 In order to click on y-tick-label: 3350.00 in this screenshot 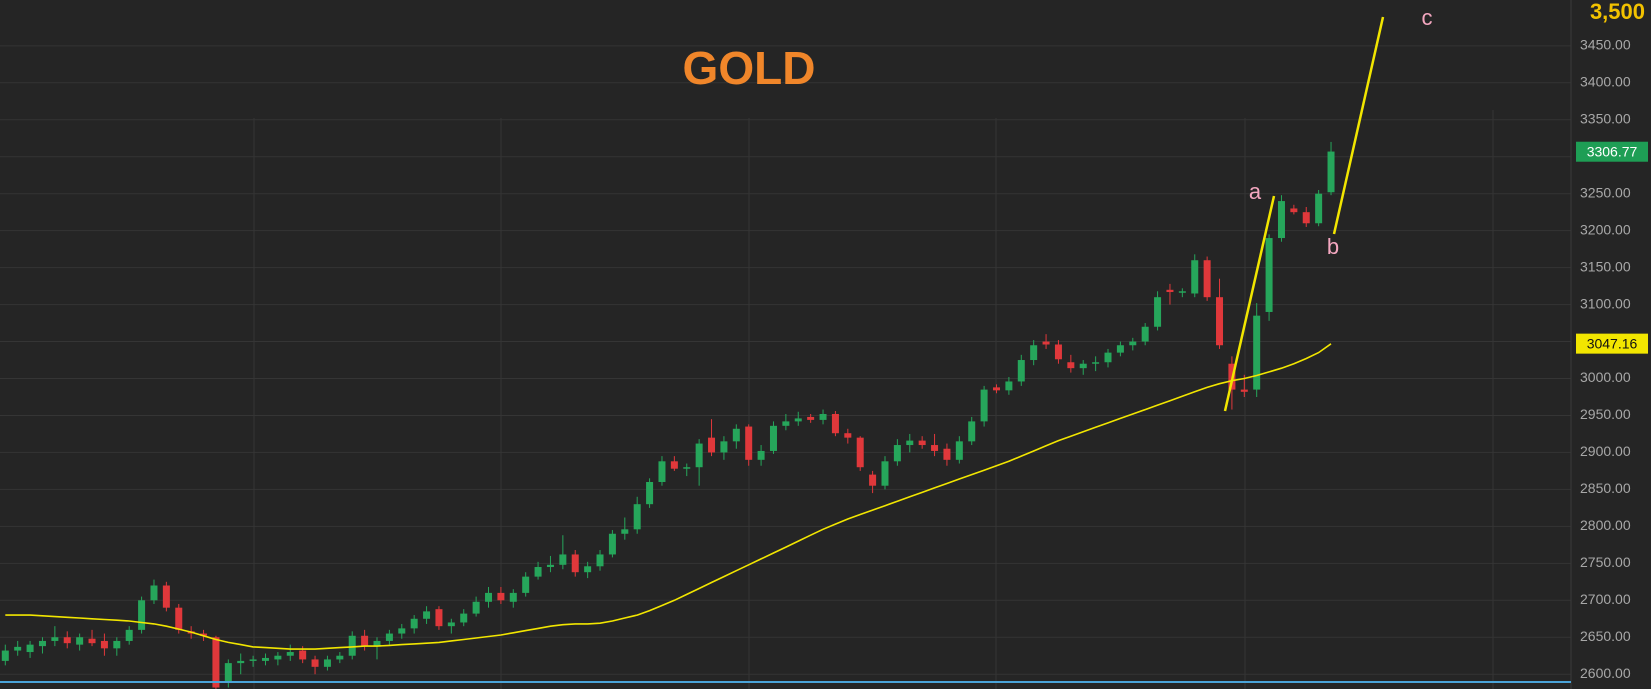, I will do `click(1605, 118)`.